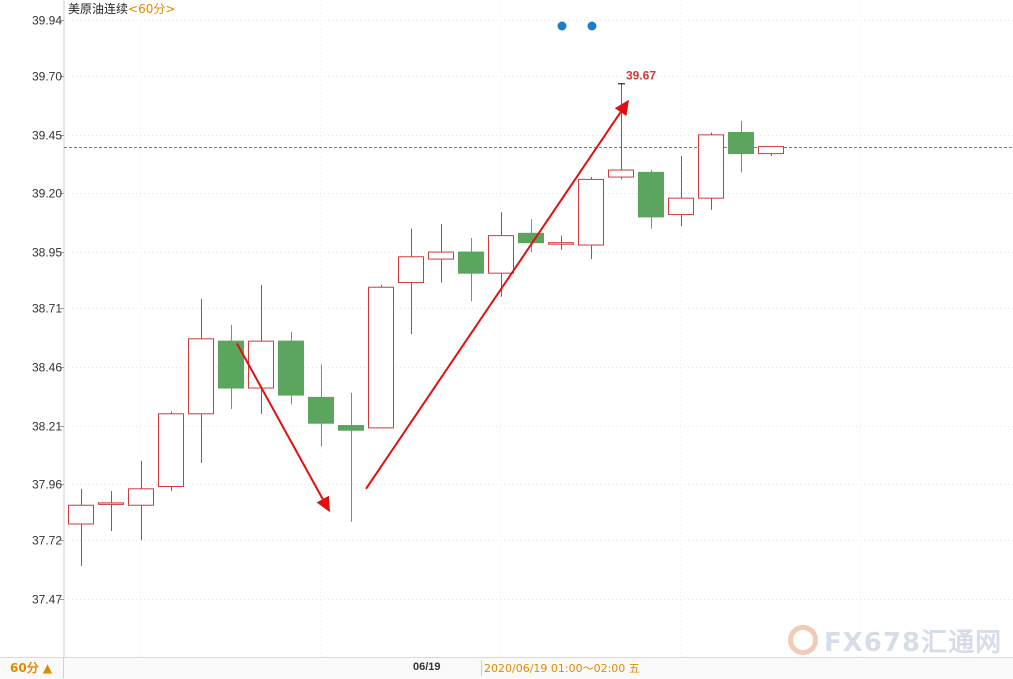  What do you see at coordinates (47, 541) in the screenshot?
I see `y-tick-label: 37.72` at bounding box center [47, 541].